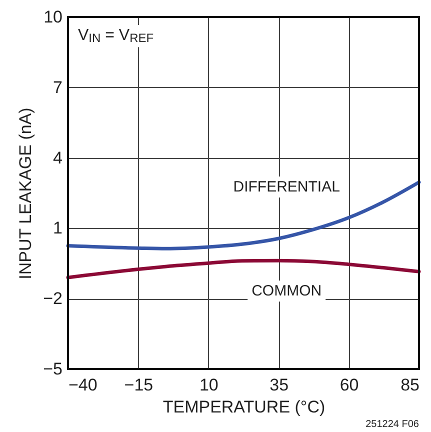  What do you see at coordinates (139, 385) in the screenshot?
I see `x-tick-label: −15` at bounding box center [139, 385].